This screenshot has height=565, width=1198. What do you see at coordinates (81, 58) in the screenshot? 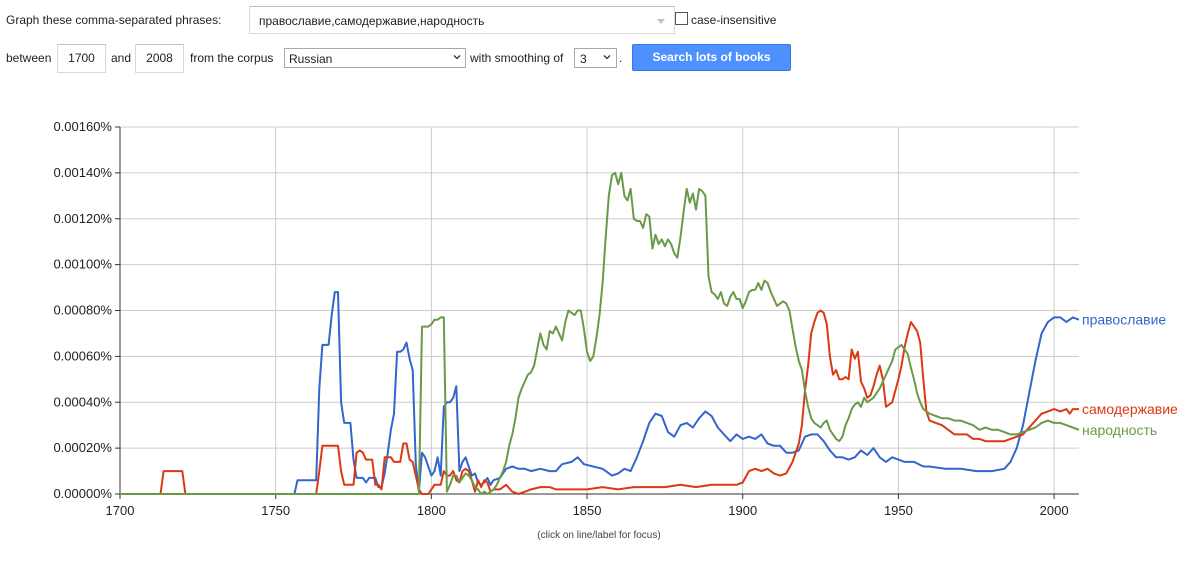
I see `start-year-input: 1700` at bounding box center [81, 58].